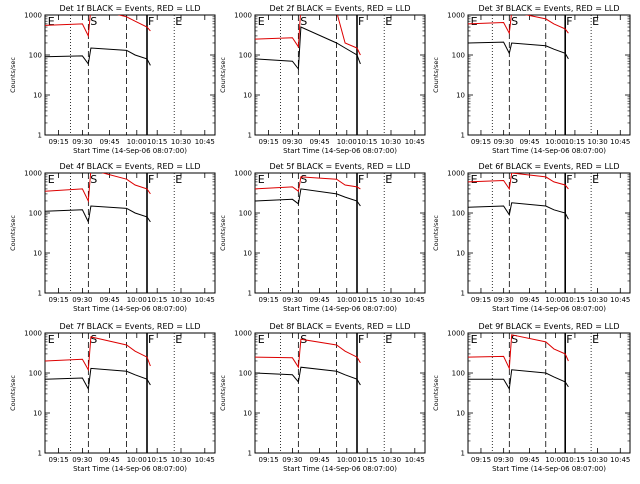 This screenshot has height=484, width=640. What do you see at coordinates (339, 8) in the screenshot?
I see `panel-title: Det 2f BLACK = Events, RED = LLD` at bounding box center [339, 8].